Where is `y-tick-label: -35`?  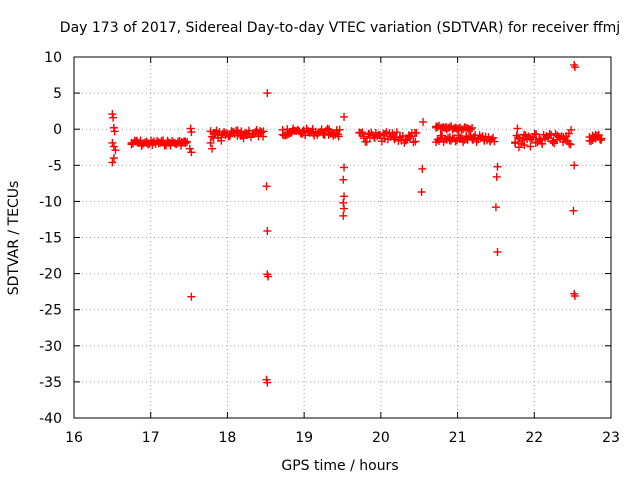
y-tick-label: -35 is located at coordinates (50, 383).